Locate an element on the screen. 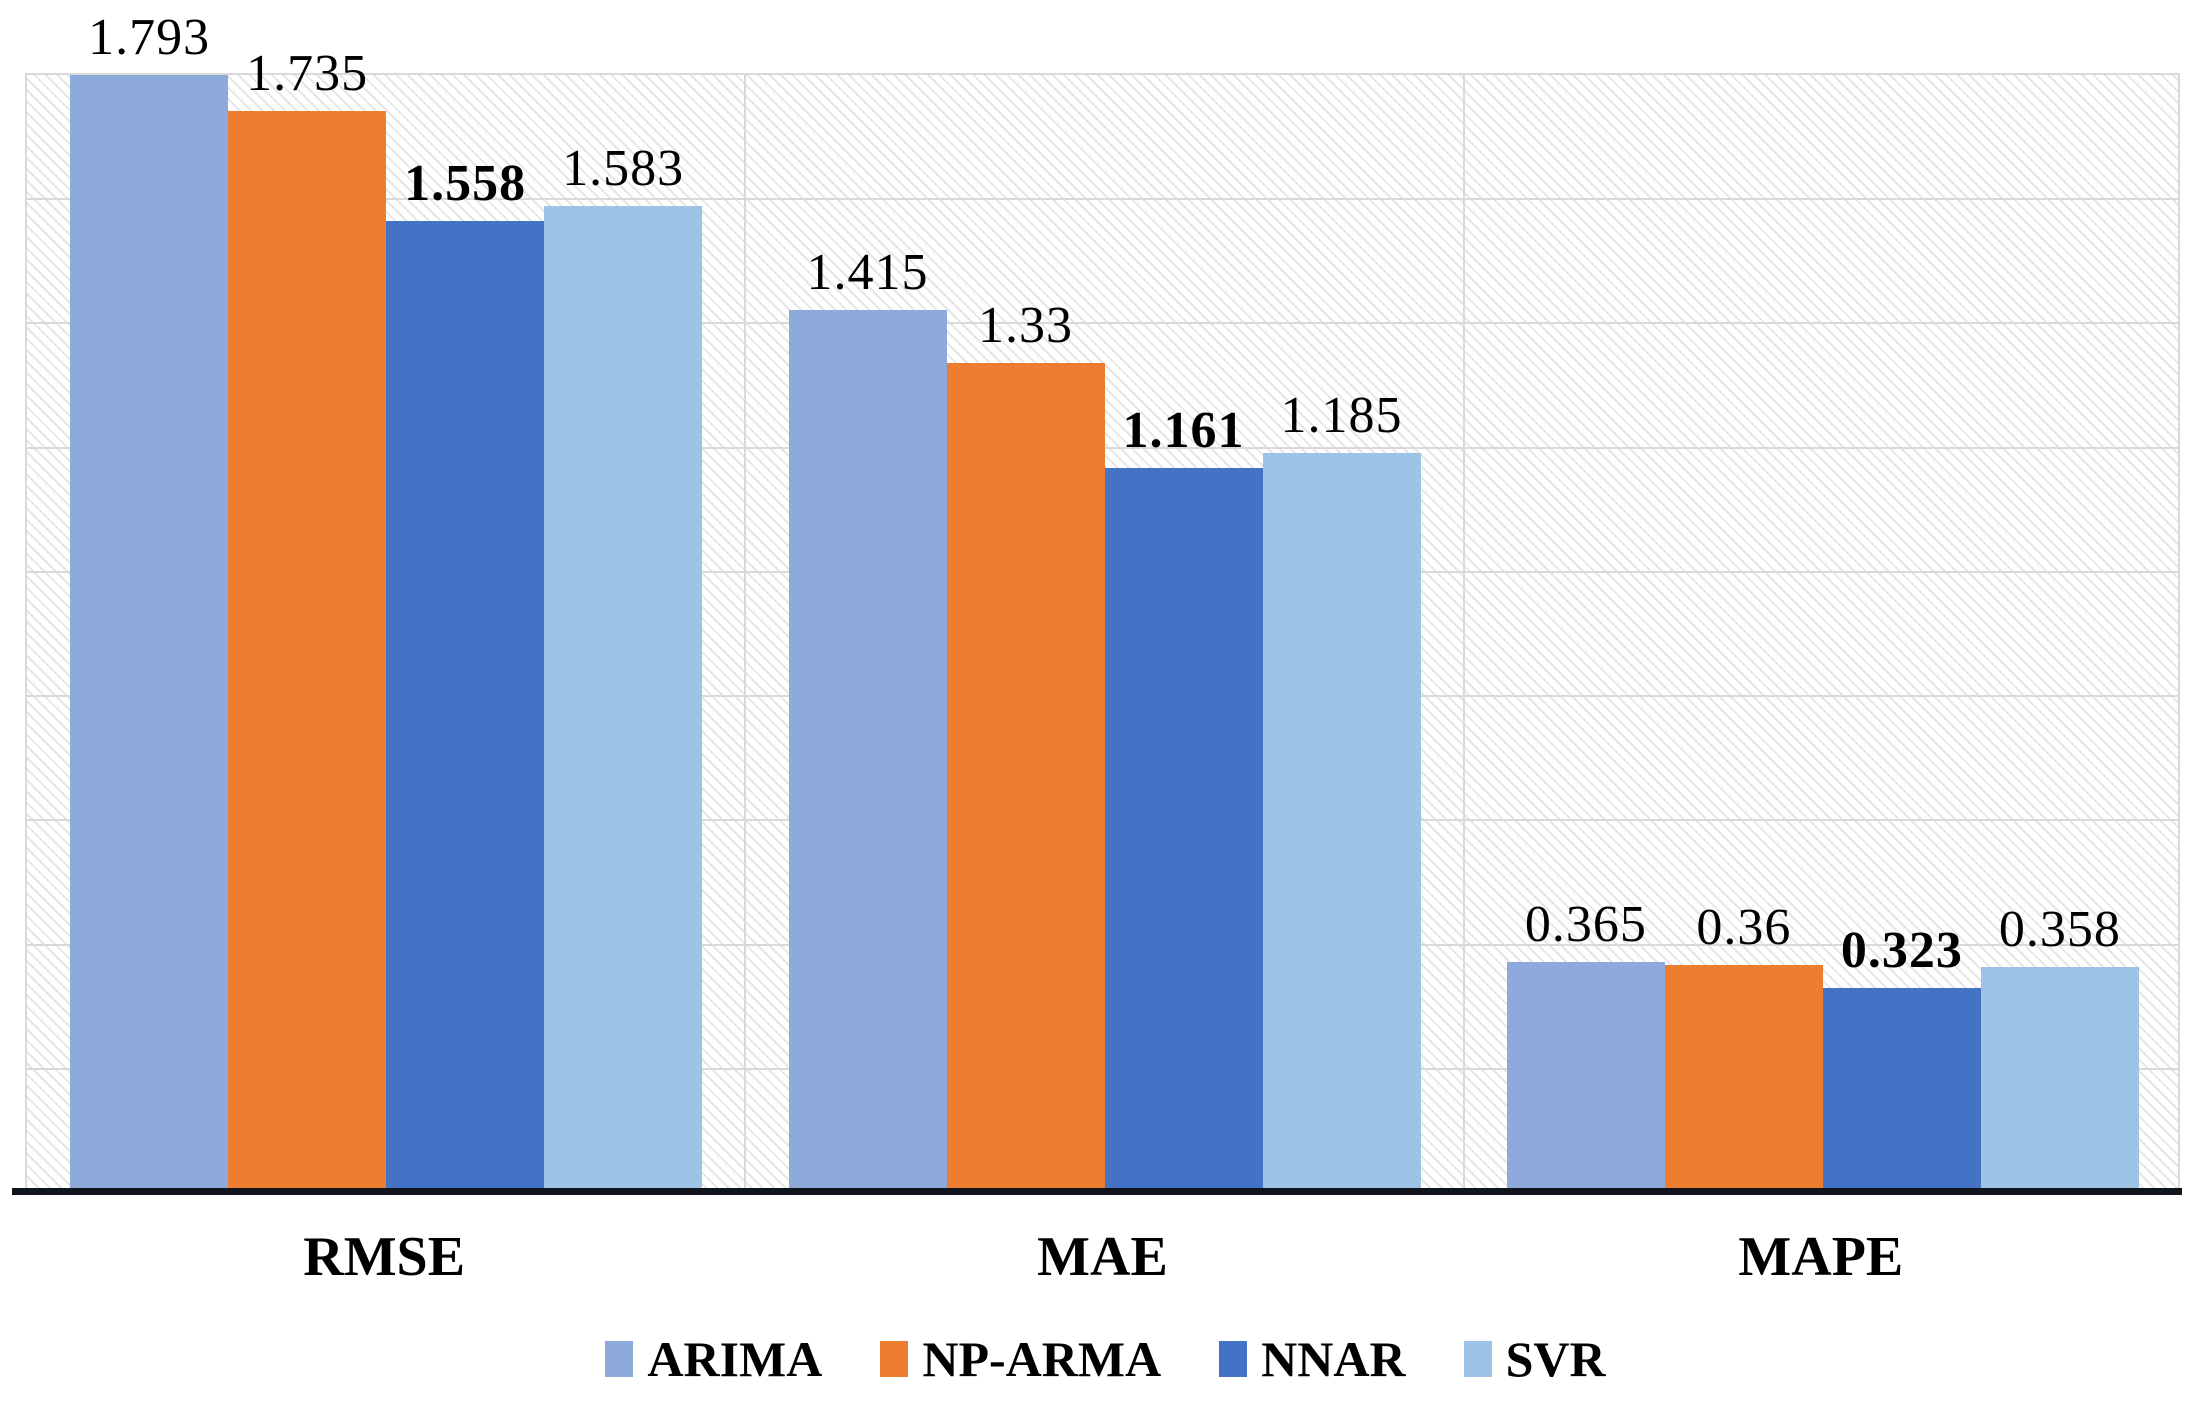 The width and height of the screenshot is (2211, 1428). bar-label-ARIMA-MAE: 1.415 is located at coordinates (867, 273).